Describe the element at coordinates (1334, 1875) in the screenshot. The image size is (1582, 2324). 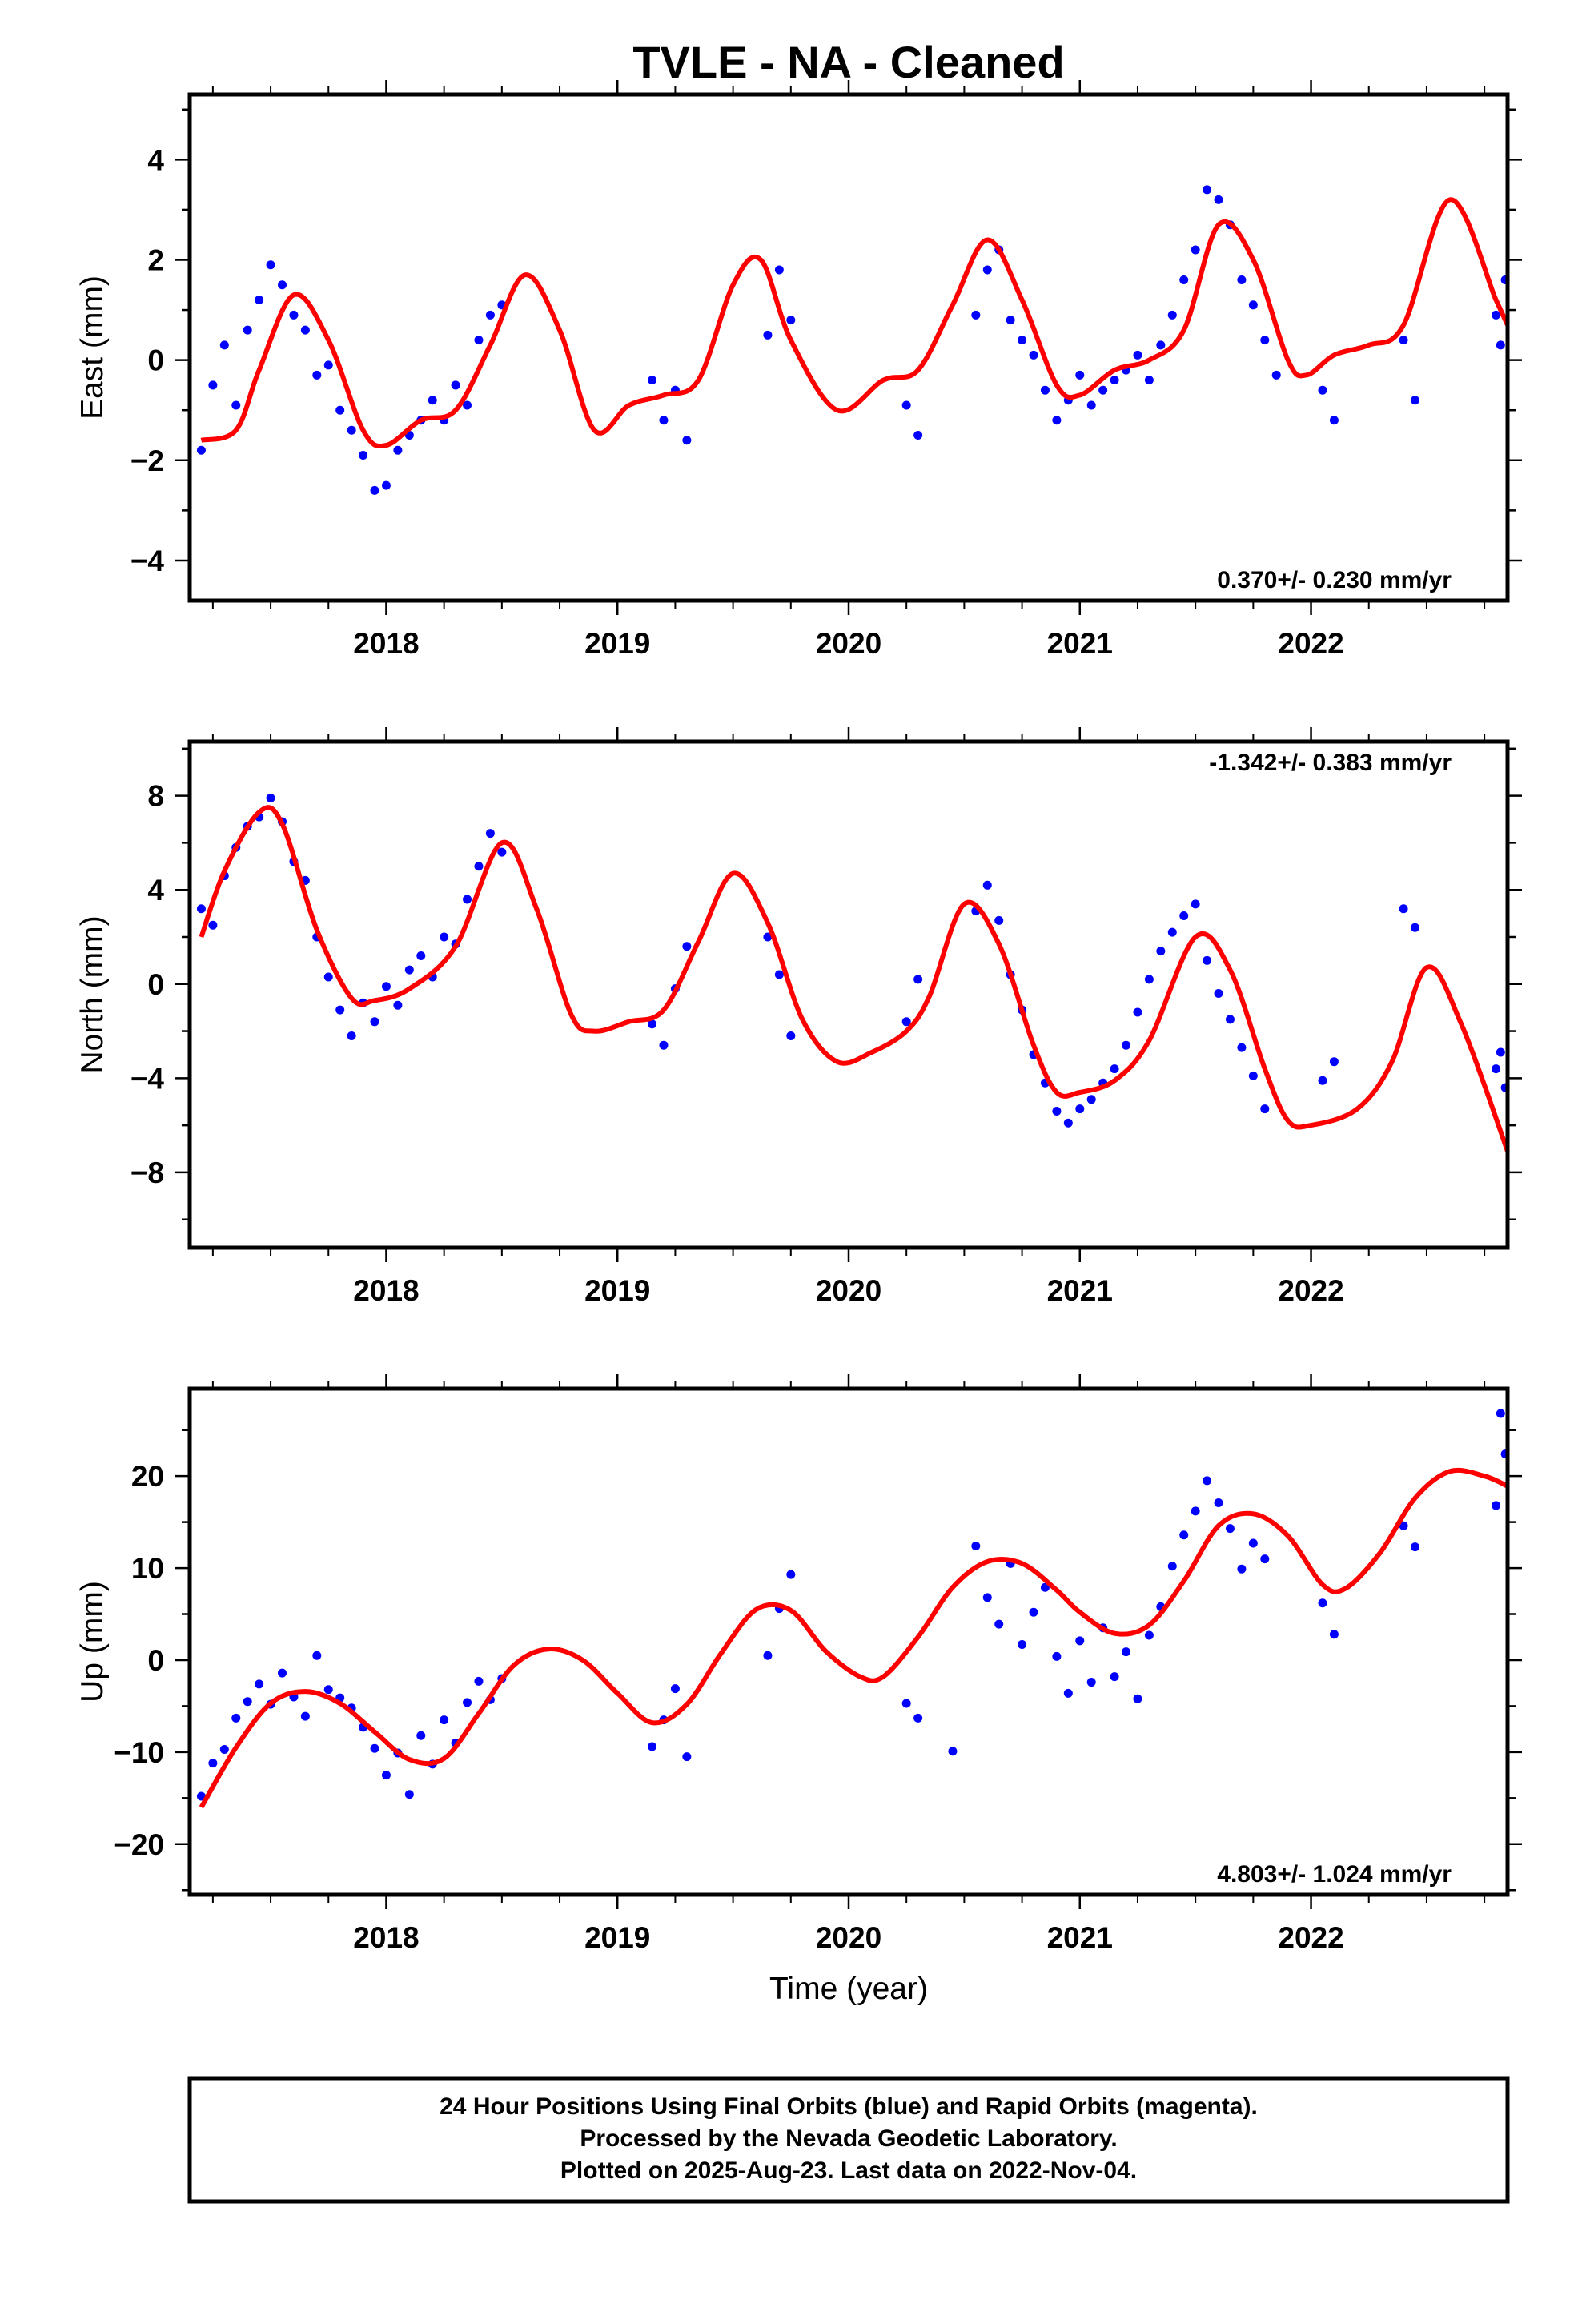
I see `velocity-rate-label: 4.803+/- 1.024 mm/yr` at that location.